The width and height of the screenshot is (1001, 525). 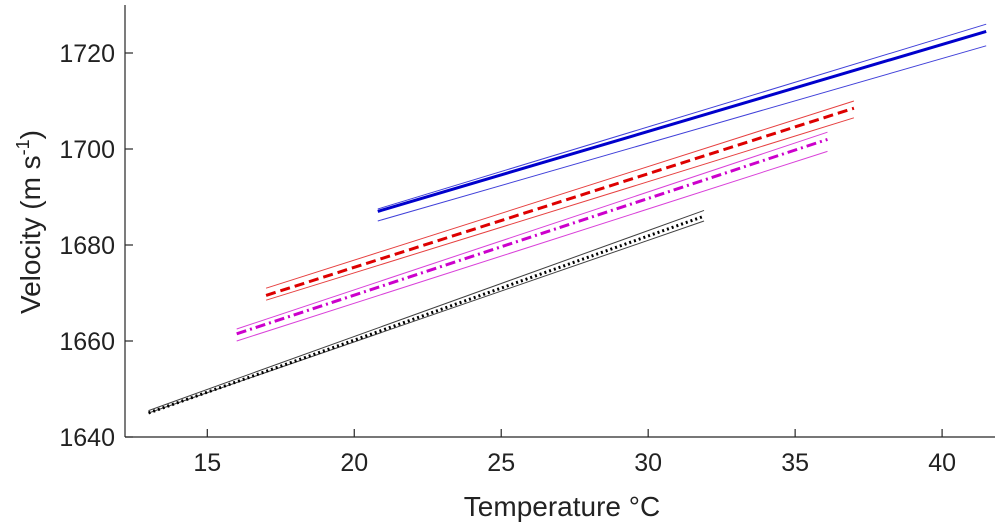 I want to click on x-axis: 15 20 25 30 35 40, so click(x=560, y=453).